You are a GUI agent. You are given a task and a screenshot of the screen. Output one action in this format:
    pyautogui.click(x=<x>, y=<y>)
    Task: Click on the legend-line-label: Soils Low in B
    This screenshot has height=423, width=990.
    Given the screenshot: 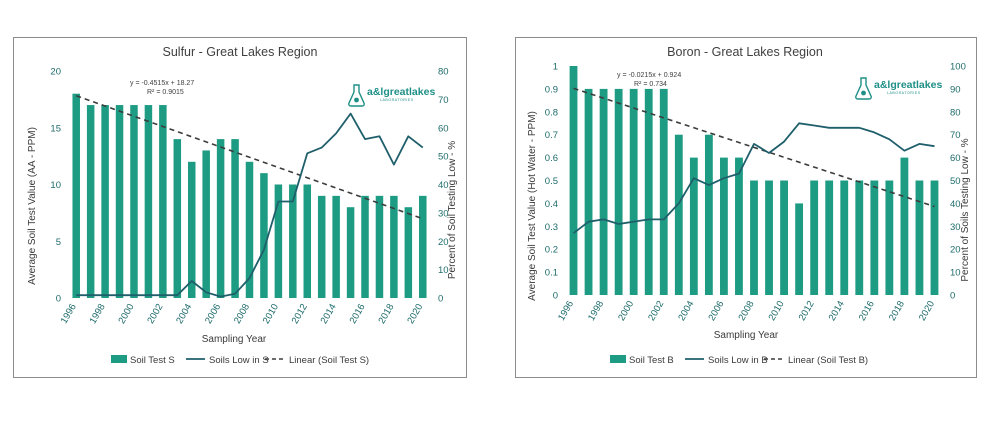 What is the action you would take?
    pyautogui.click(x=738, y=360)
    